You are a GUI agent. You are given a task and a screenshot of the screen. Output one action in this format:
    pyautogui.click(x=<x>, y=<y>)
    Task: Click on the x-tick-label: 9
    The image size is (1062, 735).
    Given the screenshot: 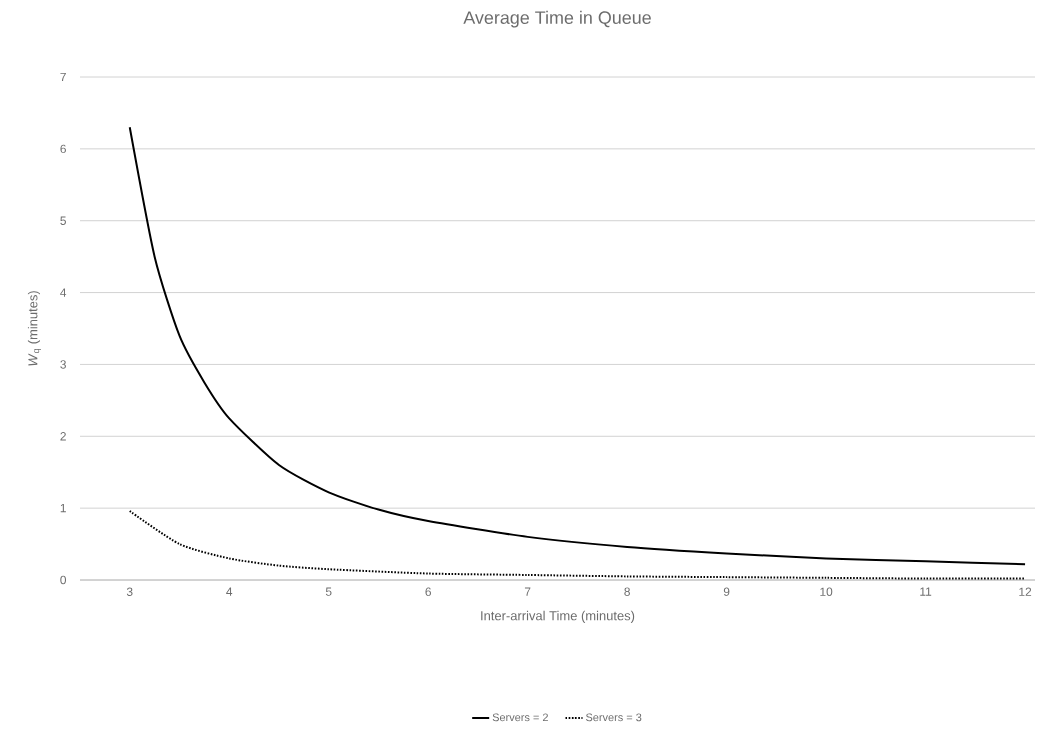 What is the action you would take?
    pyautogui.click(x=726, y=591)
    